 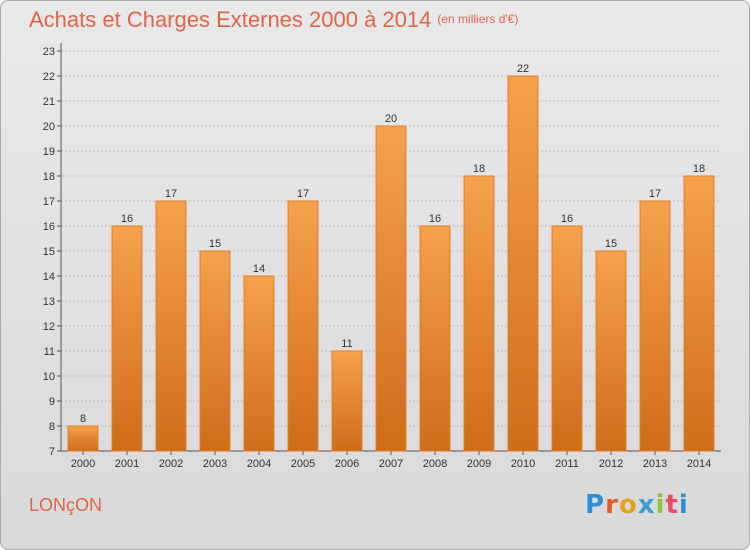 What do you see at coordinates (478, 19) in the screenshot?
I see `chart-unit: (en milliers d'€)` at bounding box center [478, 19].